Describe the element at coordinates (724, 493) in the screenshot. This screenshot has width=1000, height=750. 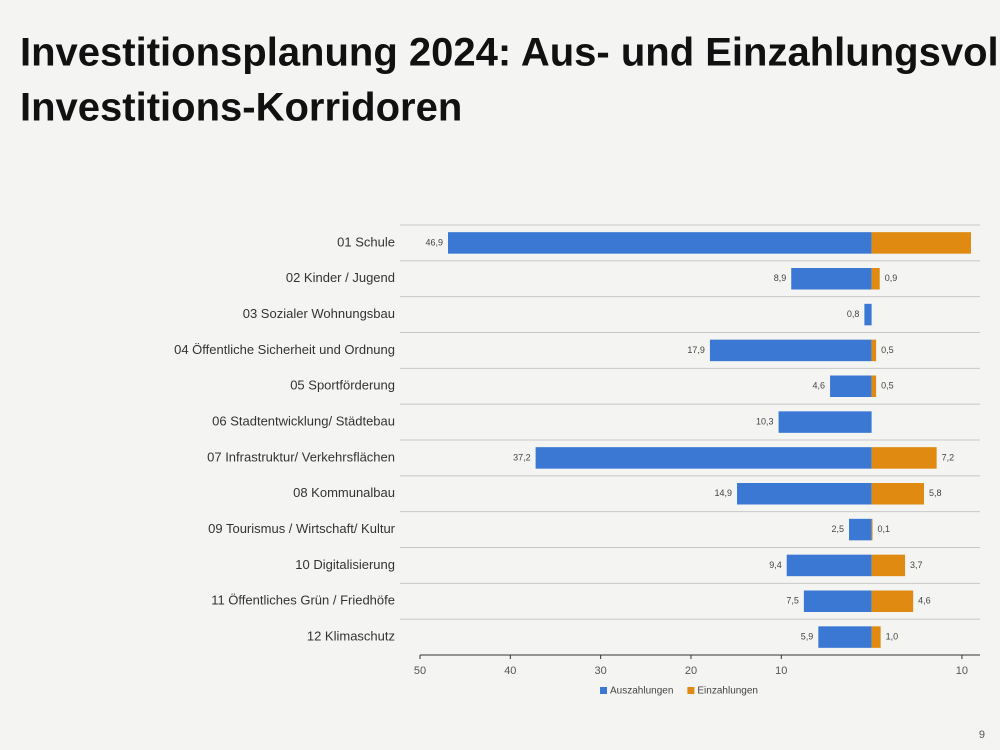
I see `data-label: 14,9` at that location.